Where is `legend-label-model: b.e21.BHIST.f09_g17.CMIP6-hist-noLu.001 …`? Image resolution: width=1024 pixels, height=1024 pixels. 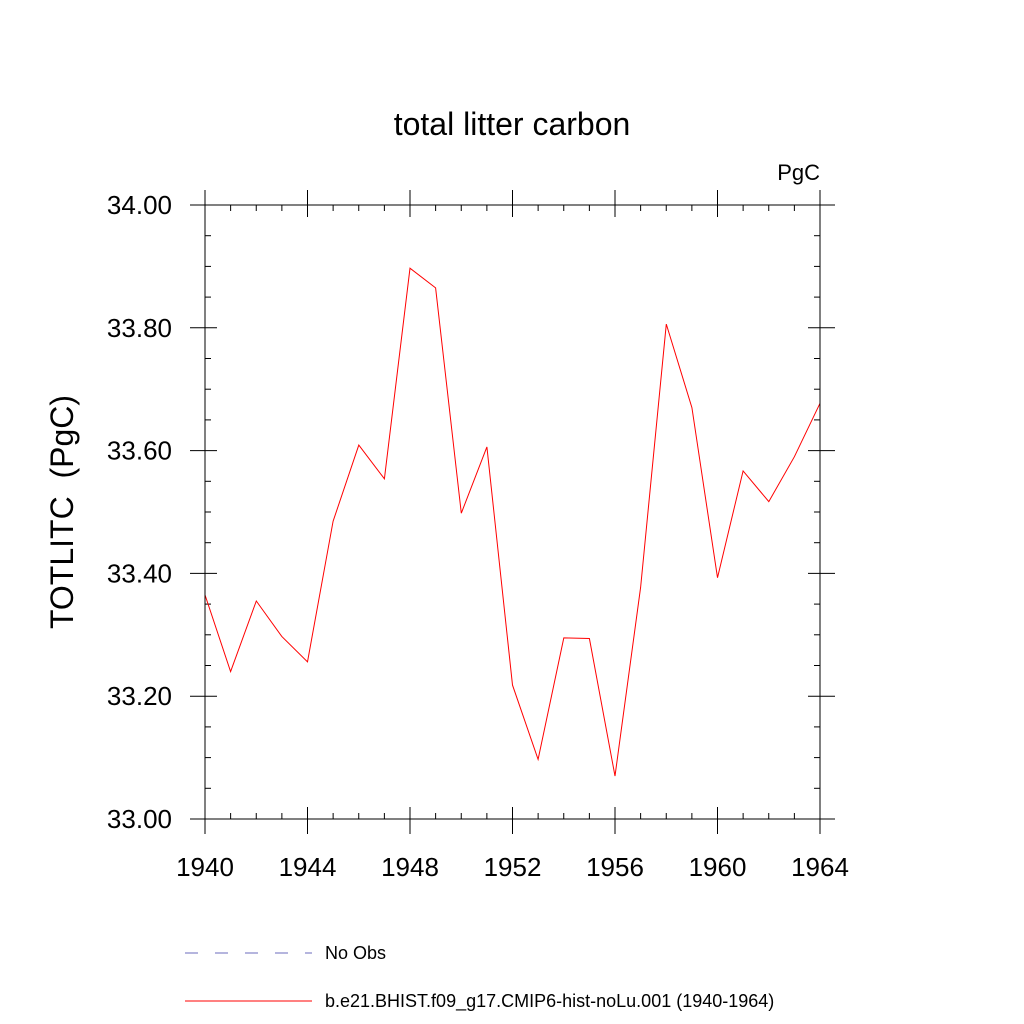 legend-label-model: b.e21.BHIST.f09_g17.CMIP6-hist-noLu.001 … is located at coordinates (549, 1001).